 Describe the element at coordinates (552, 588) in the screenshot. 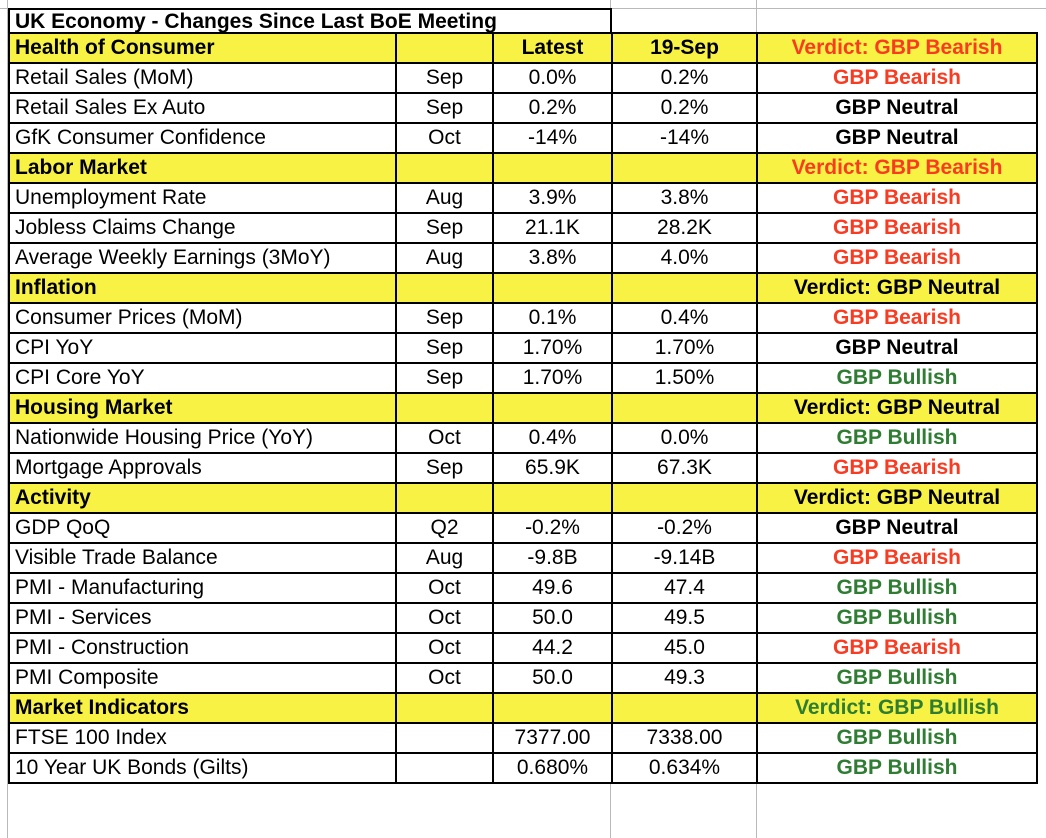

I see `indicator-latest-cell: 49.6` at that location.